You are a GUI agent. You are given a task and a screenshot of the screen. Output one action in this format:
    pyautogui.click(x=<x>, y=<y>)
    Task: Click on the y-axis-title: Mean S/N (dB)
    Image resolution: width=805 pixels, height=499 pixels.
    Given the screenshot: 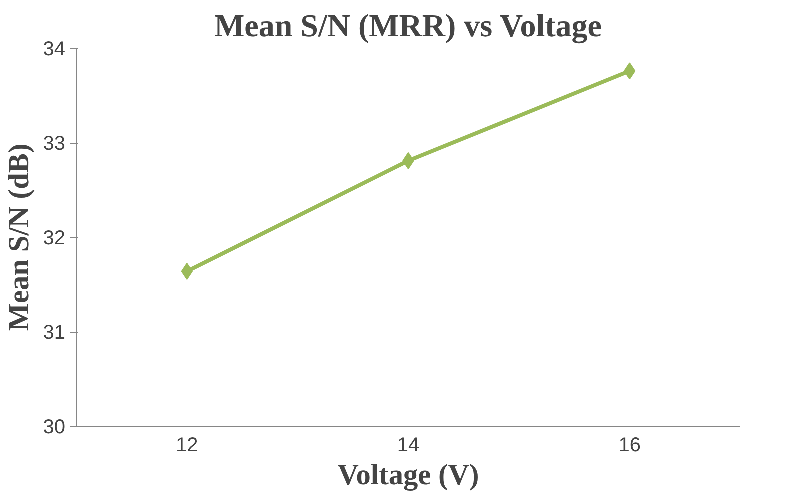 What is the action you would take?
    pyautogui.click(x=19, y=238)
    